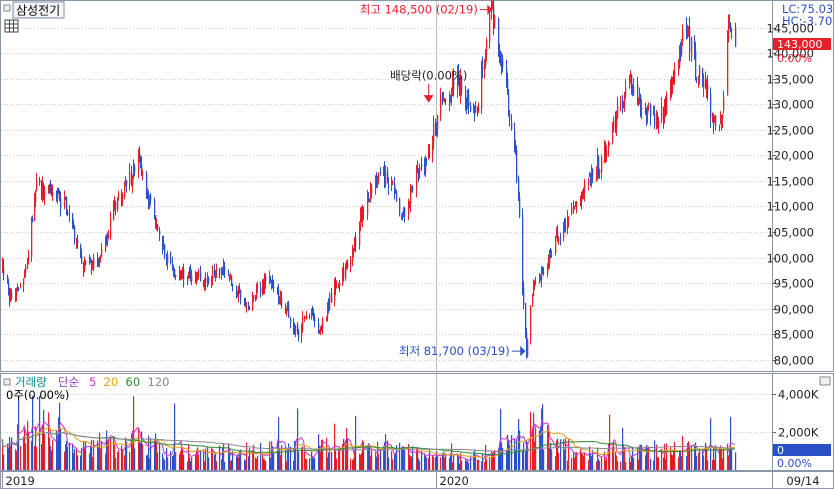 The height and width of the screenshot is (489, 834). What do you see at coordinates (825, 381) in the screenshot?
I see `volume-scroll-button` at bounding box center [825, 381].